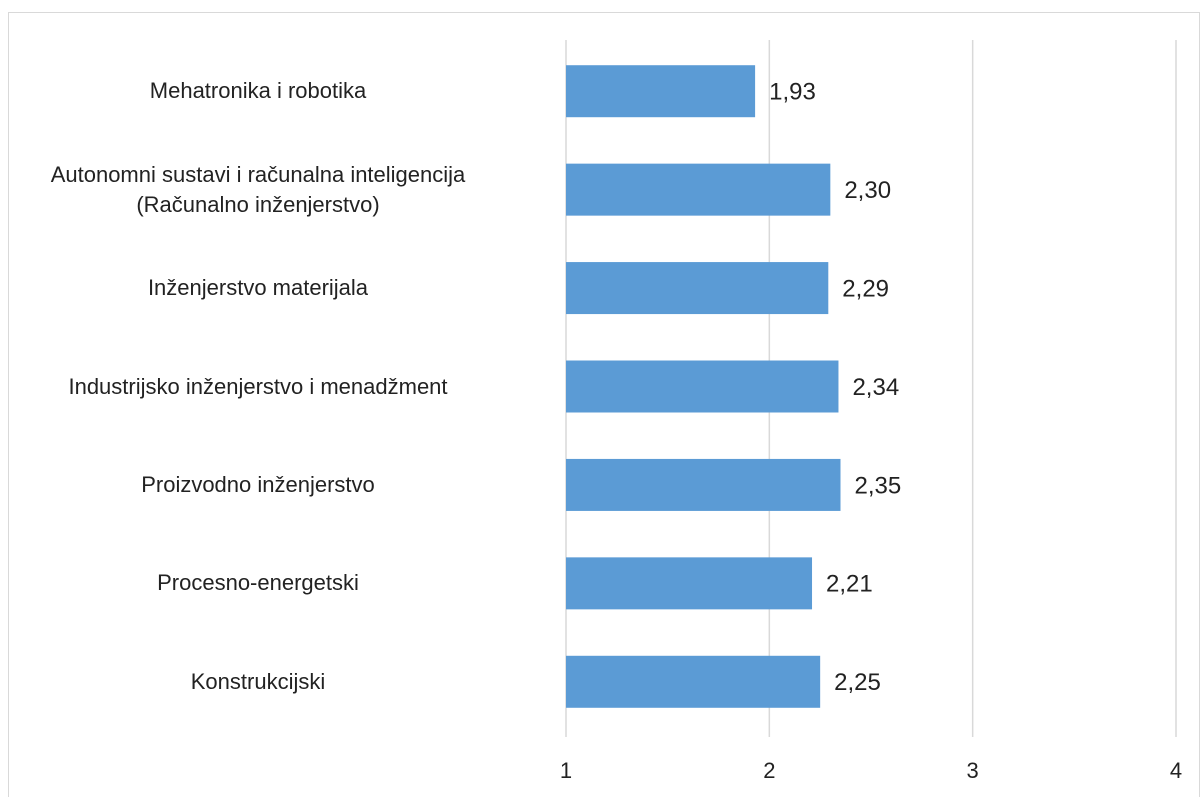 The width and height of the screenshot is (1202, 797). What do you see at coordinates (849, 584) in the screenshot?
I see `data-label: 2,21` at bounding box center [849, 584].